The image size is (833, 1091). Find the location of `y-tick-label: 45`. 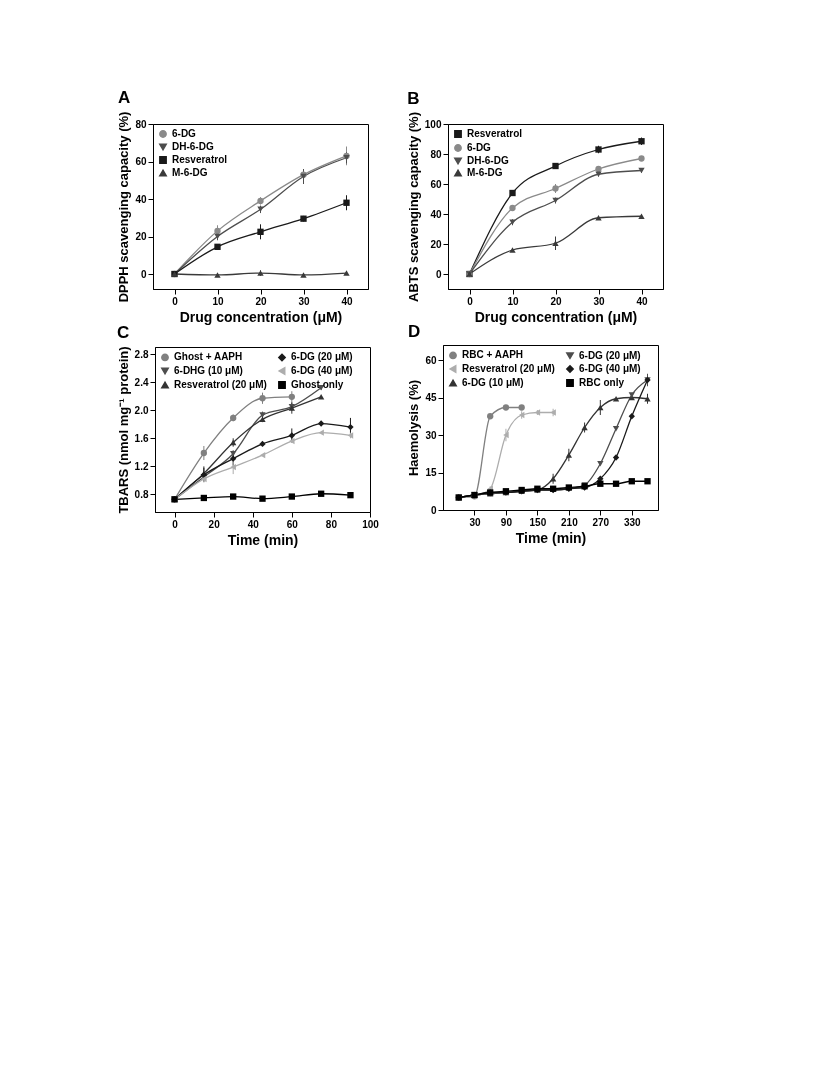

y-tick-label: 45 is located at coordinates (431, 397).